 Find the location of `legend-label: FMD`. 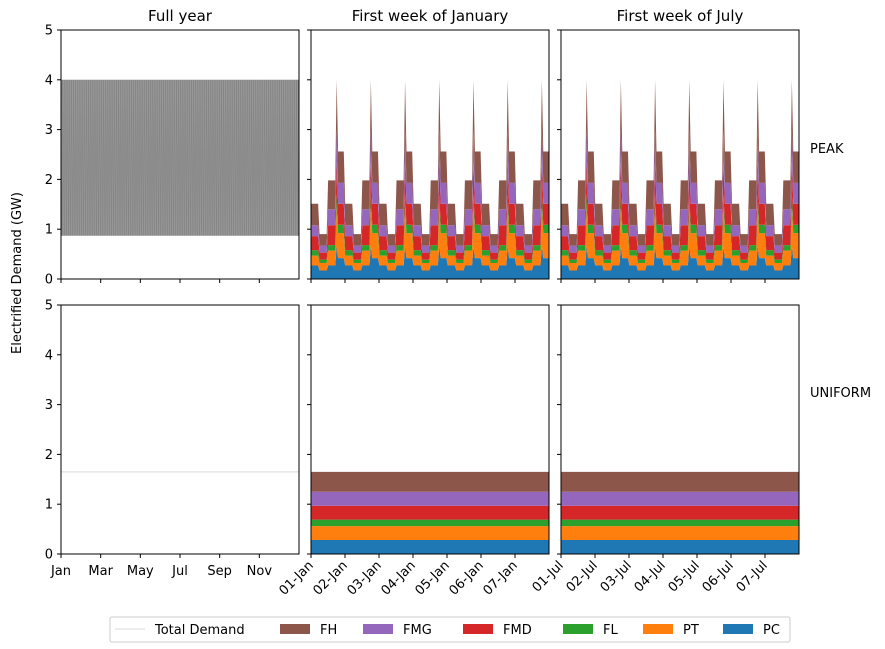

legend-label: FMD is located at coordinates (517, 630).